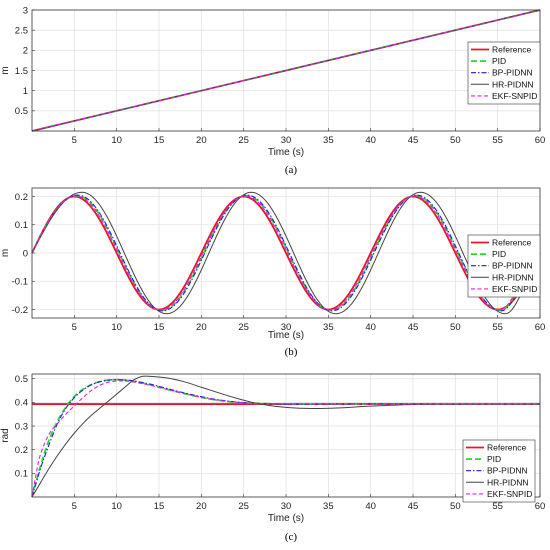  What do you see at coordinates (25, 253) in the screenshot?
I see `y-tick-label: 0` at bounding box center [25, 253].